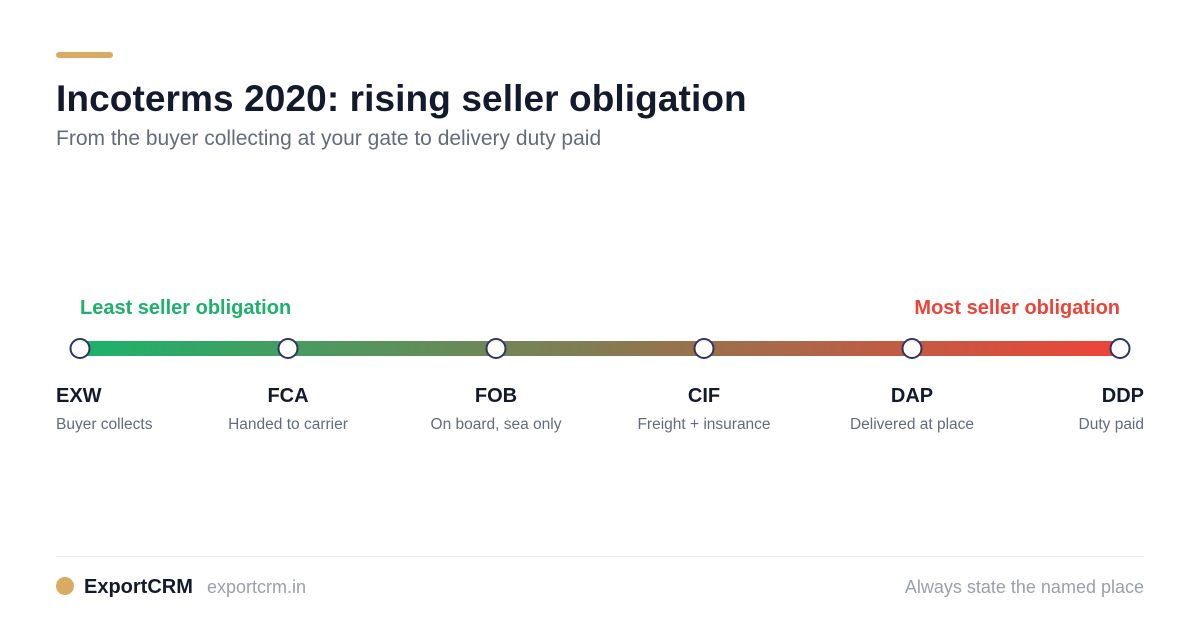 The height and width of the screenshot is (630, 1200). What do you see at coordinates (257, 587) in the screenshot?
I see `brand-url: exportcrm.in` at bounding box center [257, 587].